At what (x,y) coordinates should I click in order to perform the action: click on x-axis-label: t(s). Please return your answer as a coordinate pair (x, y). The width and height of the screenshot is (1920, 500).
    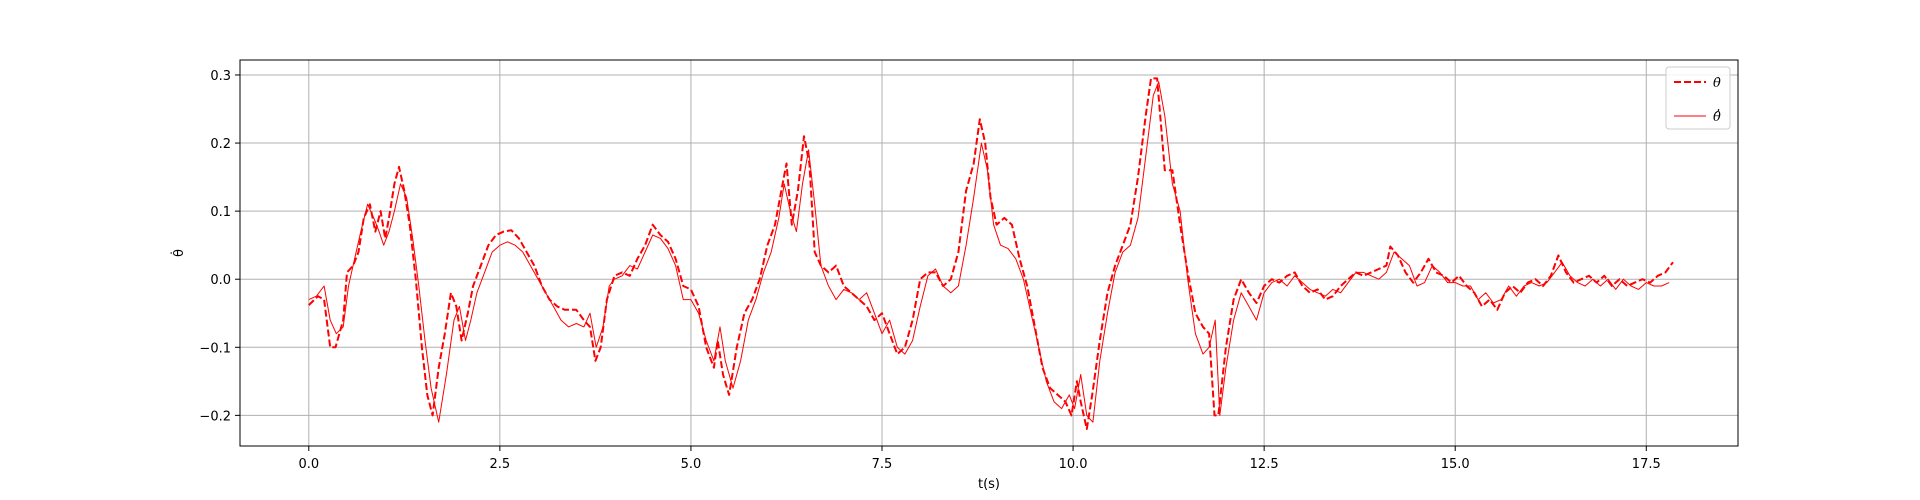
    Looking at the image, I should click on (989, 484).